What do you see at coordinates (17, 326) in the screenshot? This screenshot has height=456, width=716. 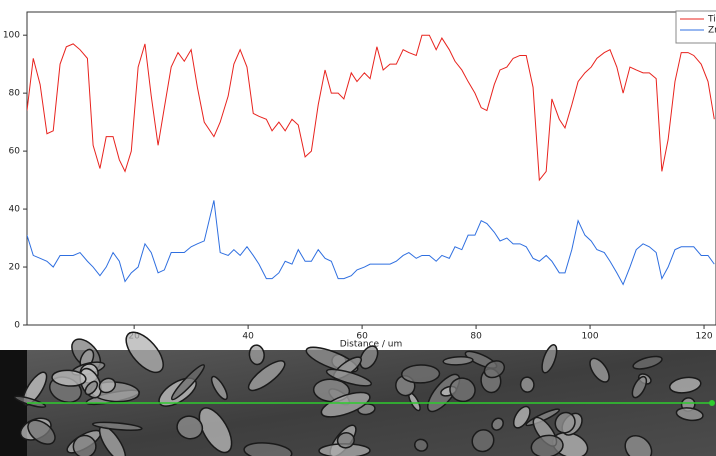 I see `y-tick-label: 0` at bounding box center [17, 326].